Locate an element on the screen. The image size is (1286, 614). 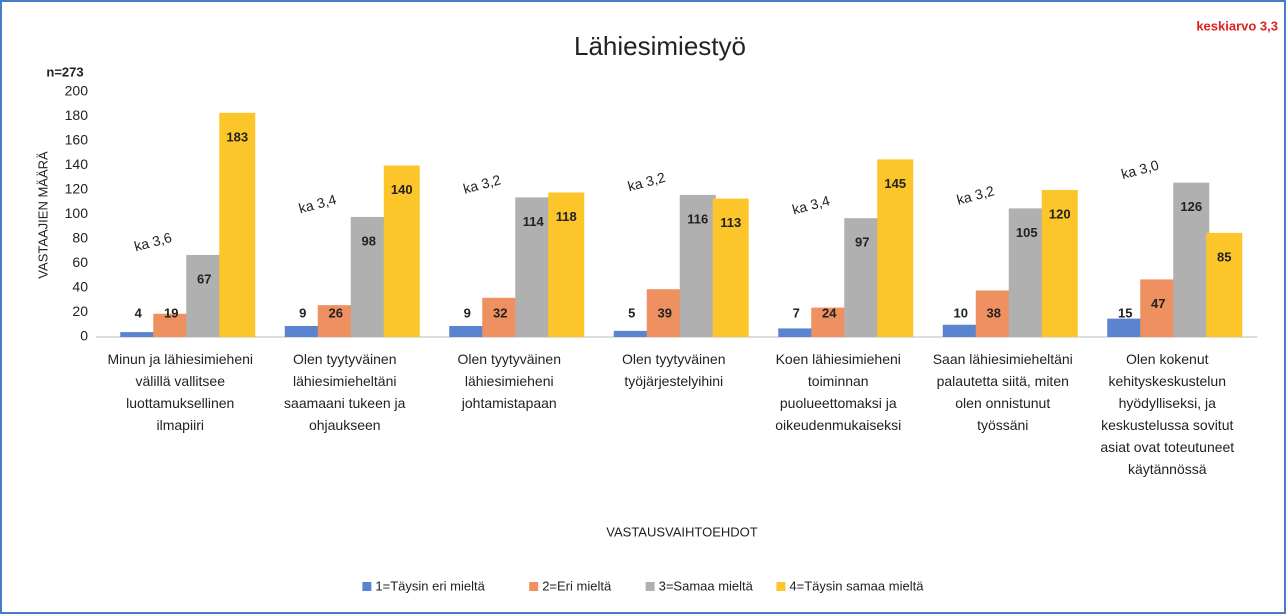
data-label: 7 is located at coordinates (796, 312).